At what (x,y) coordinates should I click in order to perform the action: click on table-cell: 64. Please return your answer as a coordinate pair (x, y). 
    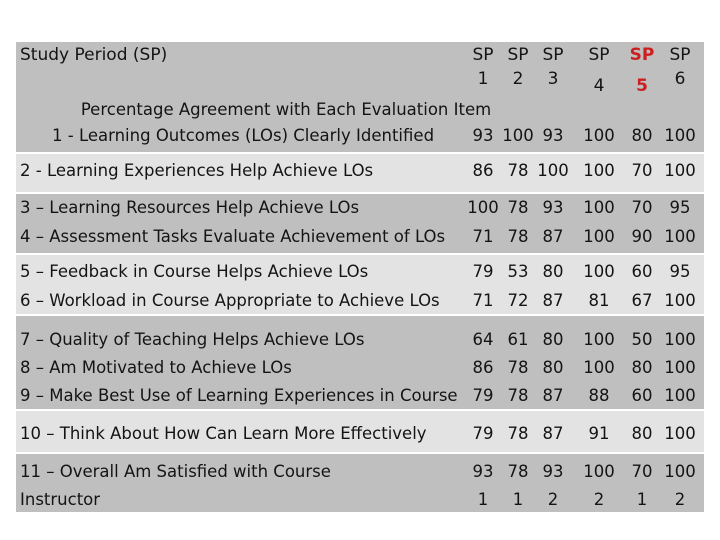
    Looking at the image, I should click on (483, 339).